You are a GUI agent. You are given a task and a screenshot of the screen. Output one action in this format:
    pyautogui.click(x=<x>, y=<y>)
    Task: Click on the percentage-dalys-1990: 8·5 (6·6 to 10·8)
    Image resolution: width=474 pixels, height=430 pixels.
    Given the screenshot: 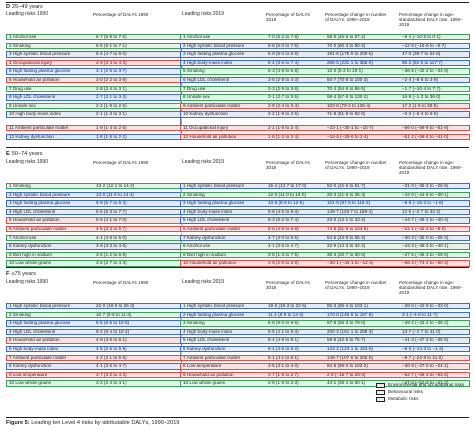 What is the action you would take?
    pyautogui.click(x=113, y=323)
    